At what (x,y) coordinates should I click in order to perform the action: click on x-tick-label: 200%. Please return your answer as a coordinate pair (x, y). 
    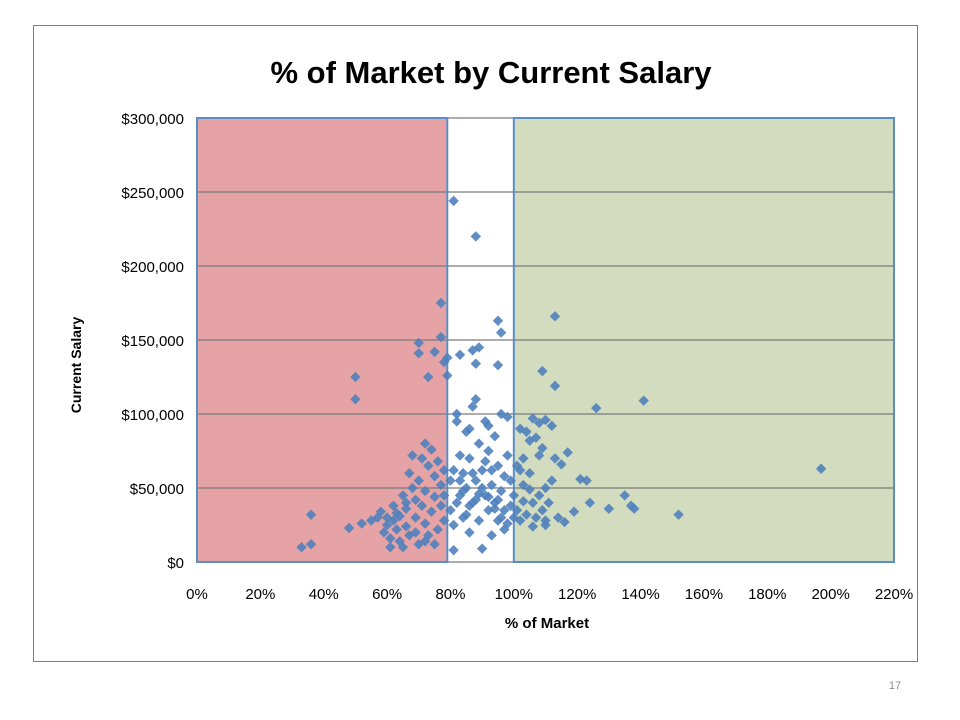
    Looking at the image, I should click on (830, 594).